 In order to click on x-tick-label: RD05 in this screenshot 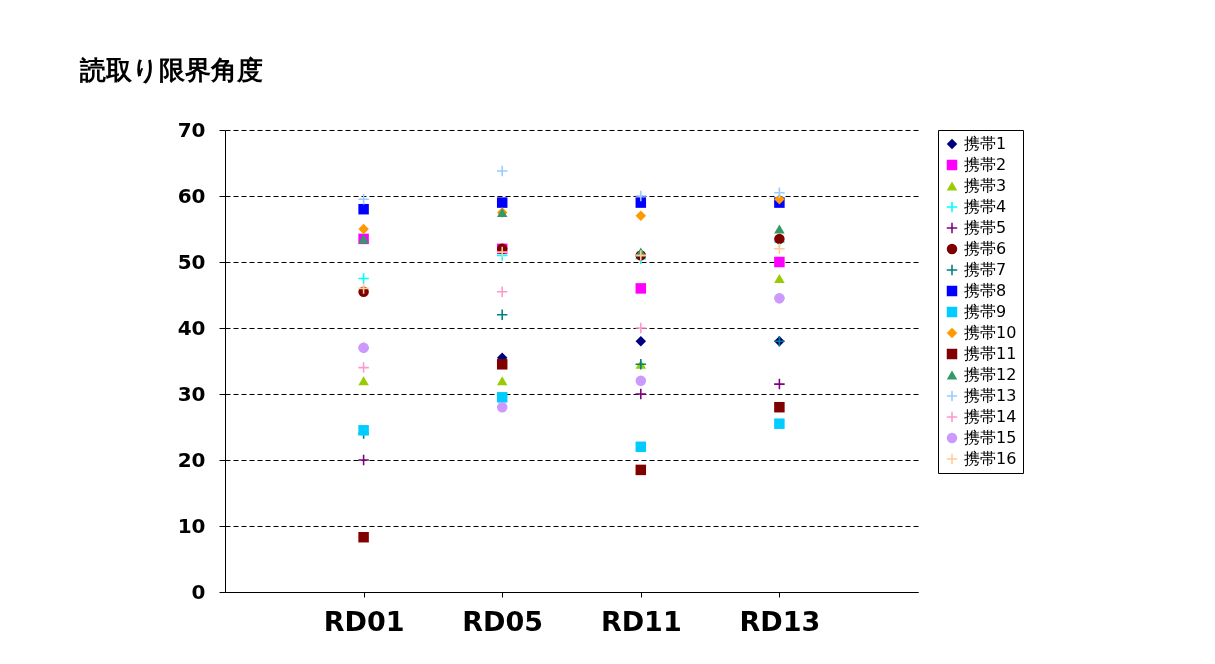, I will do `click(503, 621)`.